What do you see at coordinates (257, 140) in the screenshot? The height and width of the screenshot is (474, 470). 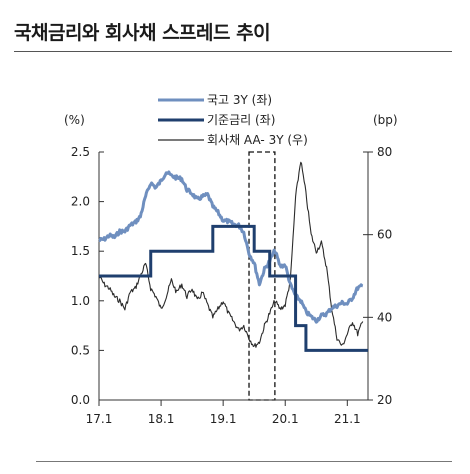 I see `legend-label: 회사채 AA- 3Y (우)` at bounding box center [257, 140].